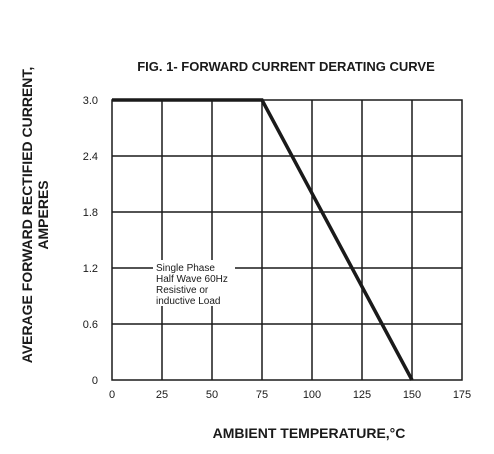 The image size is (494, 454). Describe the element at coordinates (43, 214) in the screenshot. I see `y-axis-title-line-2: AMPERES` at that location.